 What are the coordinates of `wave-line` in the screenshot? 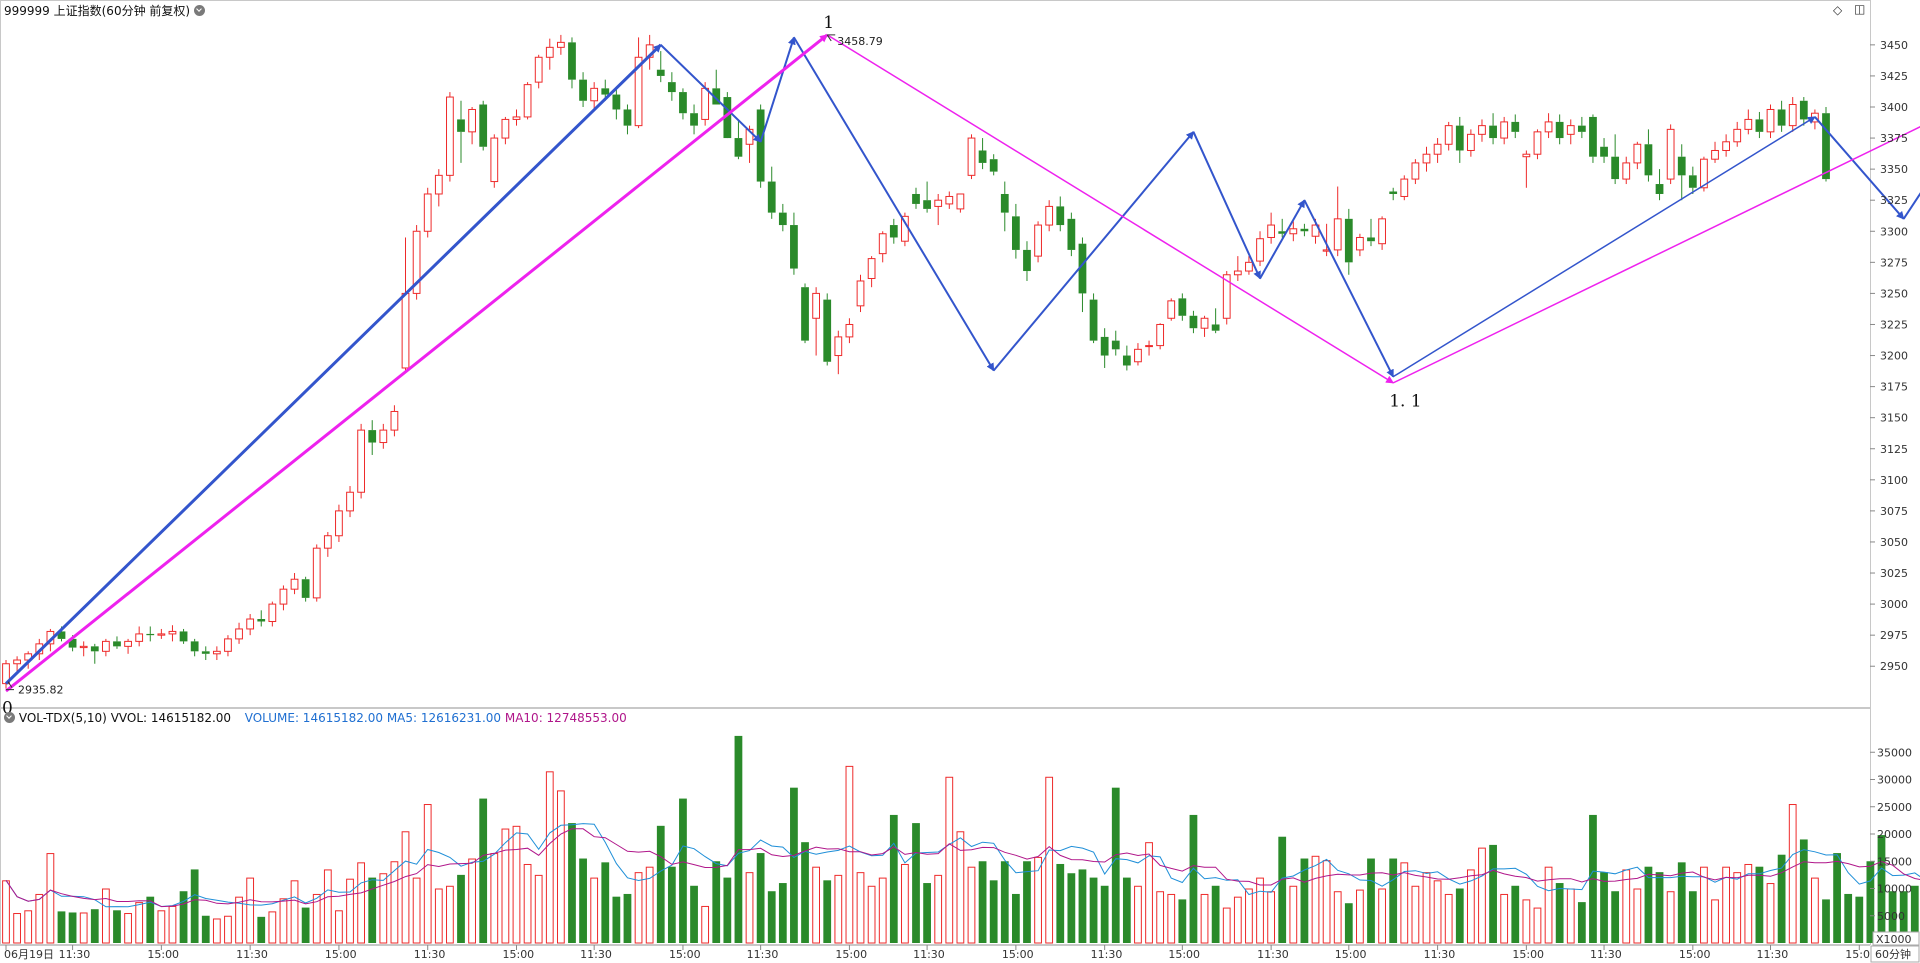 It's located at (1604, 247).